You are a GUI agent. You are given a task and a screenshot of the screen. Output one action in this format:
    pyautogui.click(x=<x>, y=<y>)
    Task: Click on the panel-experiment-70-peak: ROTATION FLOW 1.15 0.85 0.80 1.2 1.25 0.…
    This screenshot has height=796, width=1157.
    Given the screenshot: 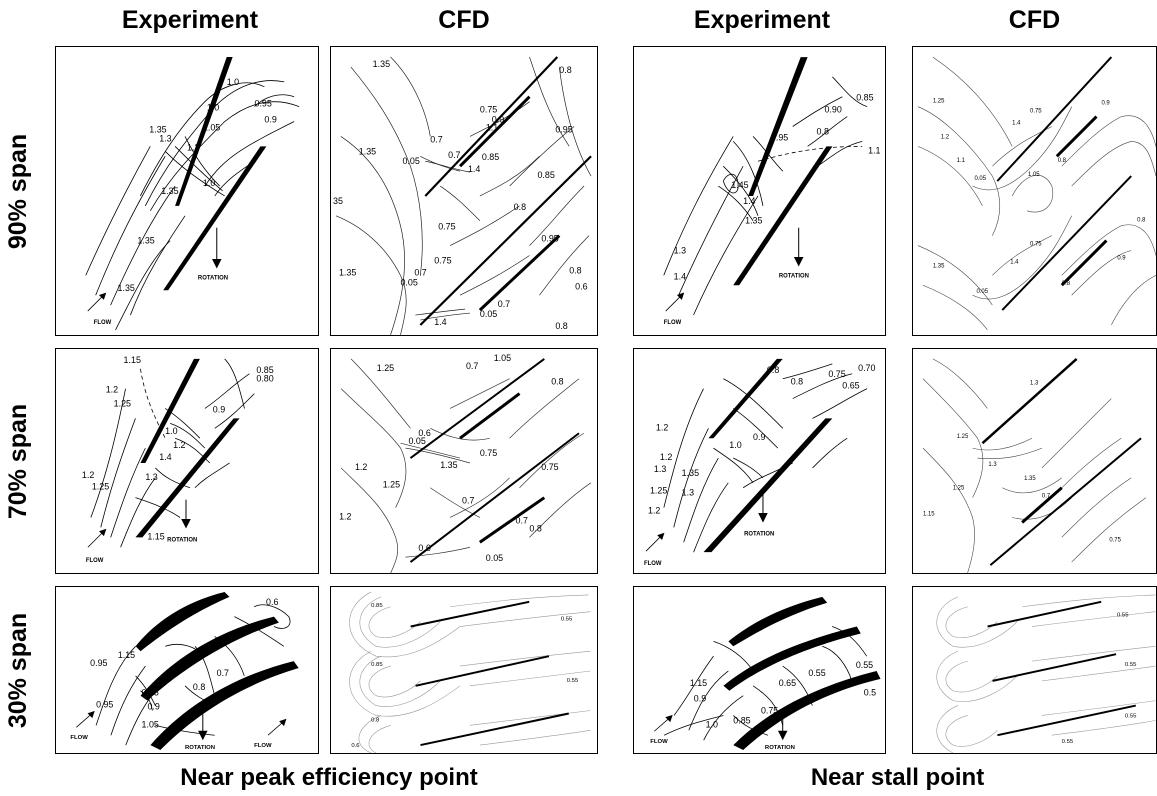 What is the action you would take?
    pyautogui.click(x=187, y=461)
    